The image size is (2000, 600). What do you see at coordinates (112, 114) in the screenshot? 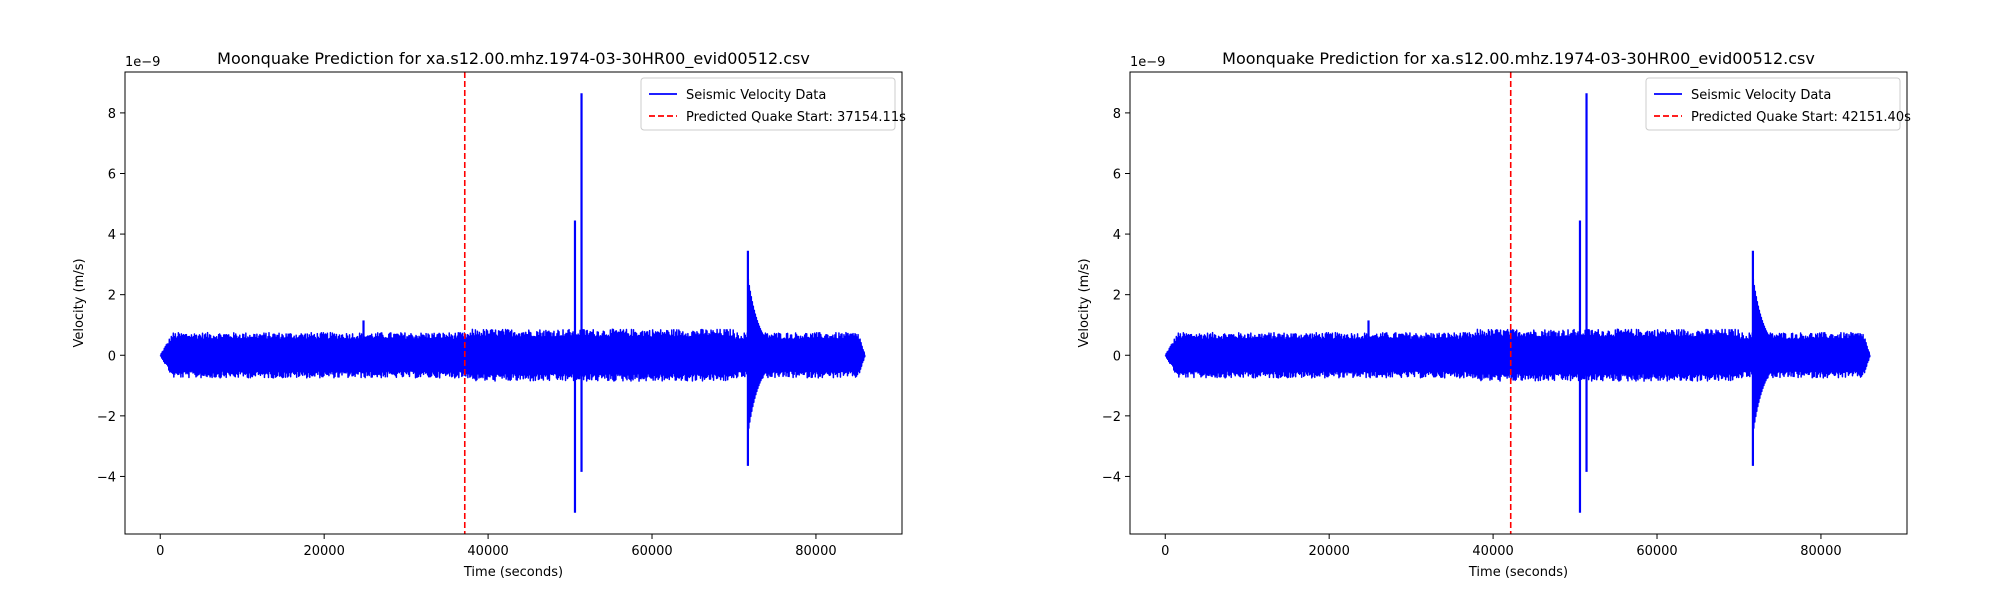
I see `chart-1-y-tick-label: 8` at bounding box center [112, 114].